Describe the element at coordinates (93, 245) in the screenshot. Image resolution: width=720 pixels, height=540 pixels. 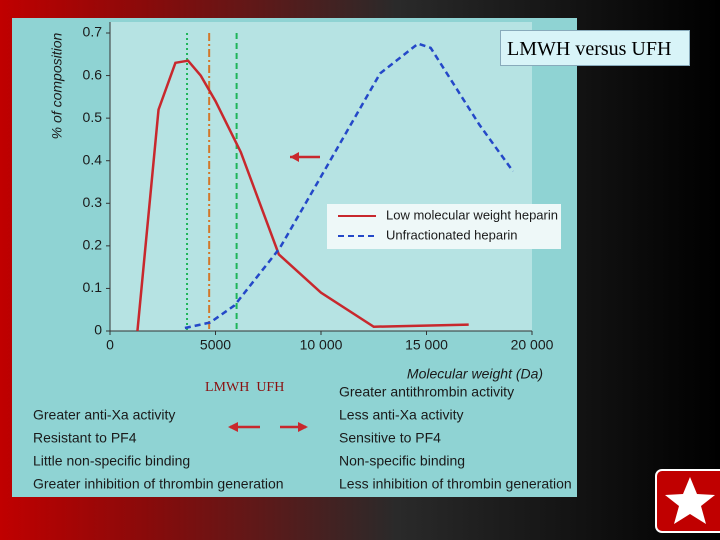
I see `y-tick-label: 0.2` at that location.